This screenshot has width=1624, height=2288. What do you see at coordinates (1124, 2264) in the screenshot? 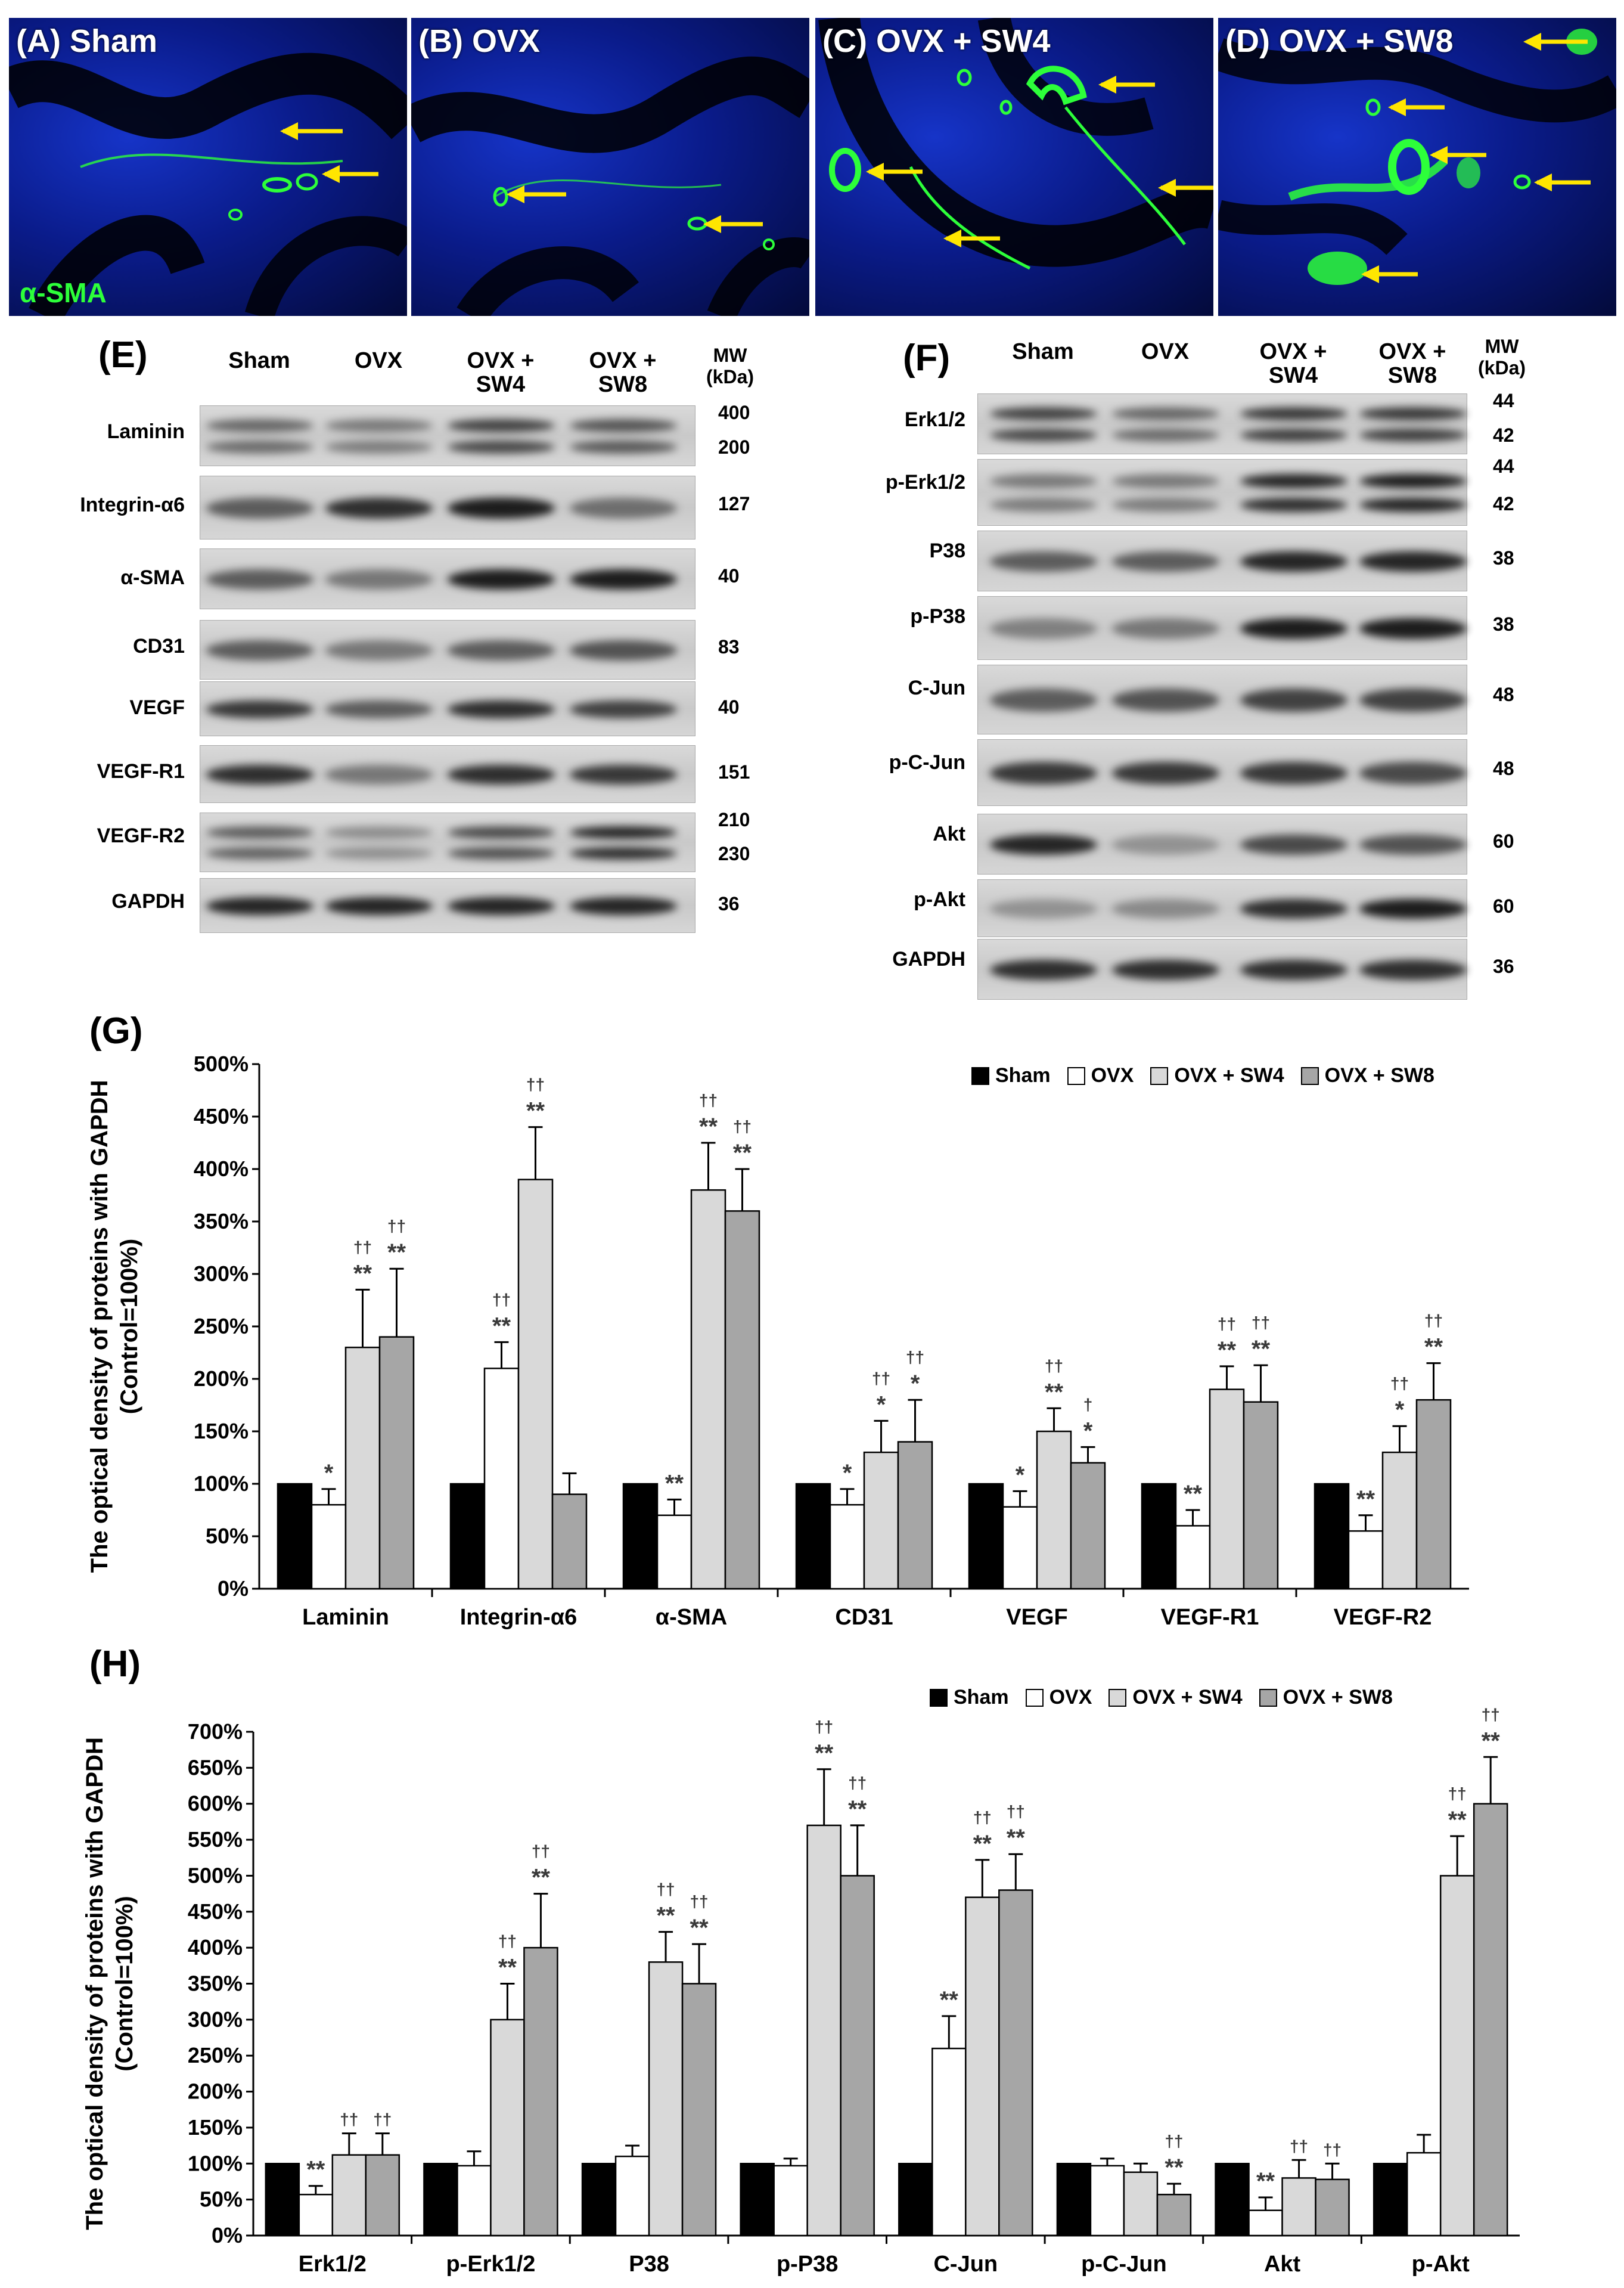
I see `category-label: p-C-Jun` at bounding box center [1124, 2264].